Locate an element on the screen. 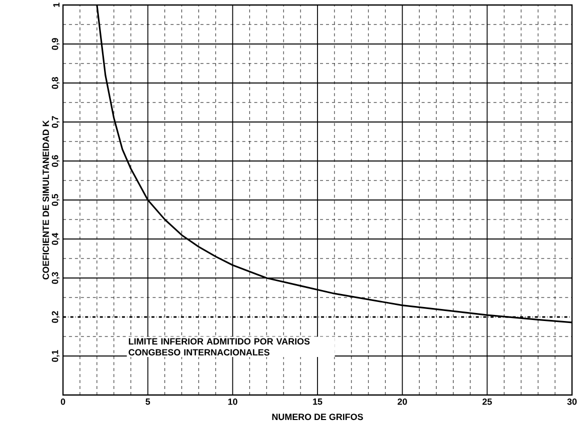  x-tick-label: 5 is located at coordinates (148, 401).